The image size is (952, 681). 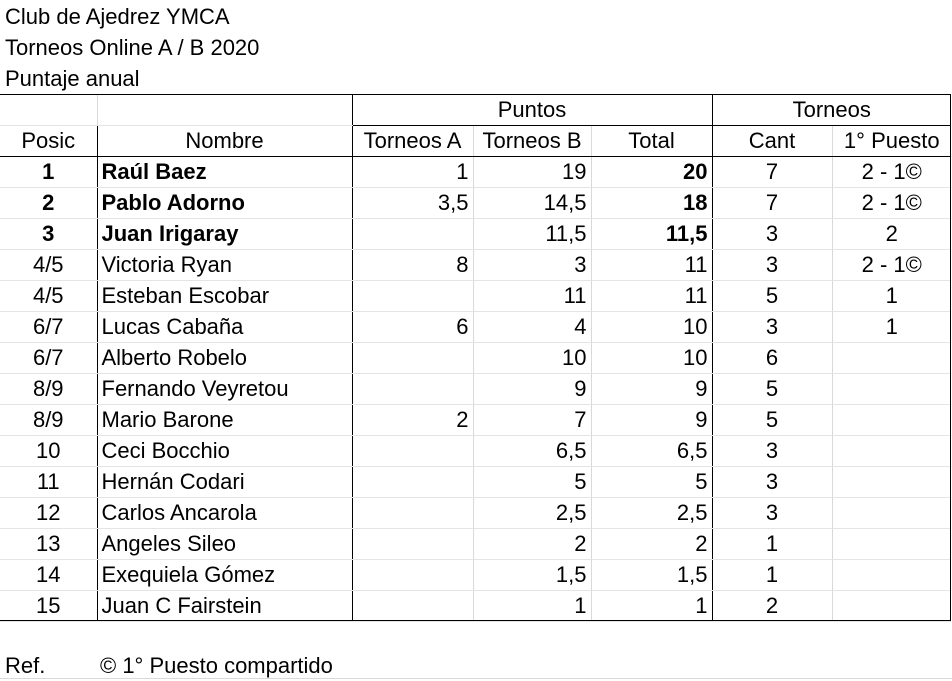 I want to click on table-row: 1 Raúl Baez 1 19 20 7 2 - 1©, so click(x=475, y=172).